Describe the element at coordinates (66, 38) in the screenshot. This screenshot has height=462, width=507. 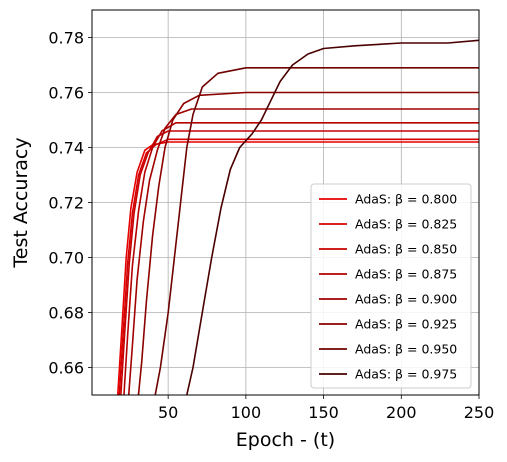
I see `y-tick-label: 0.78` at that location.